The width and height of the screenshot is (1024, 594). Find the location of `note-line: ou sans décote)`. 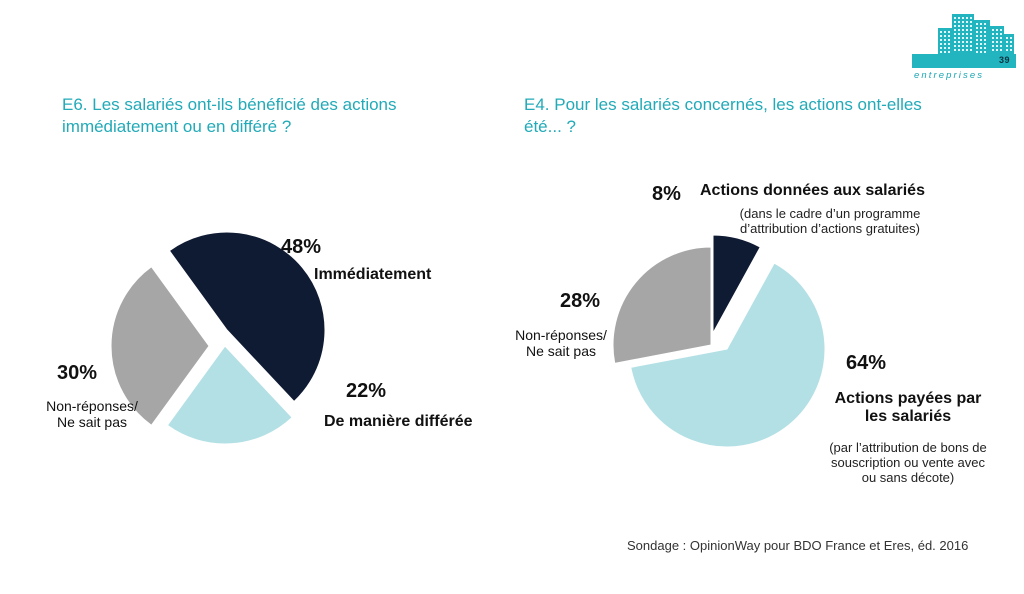

note-line: ou sans décote) is located at coordinates (908, 477).